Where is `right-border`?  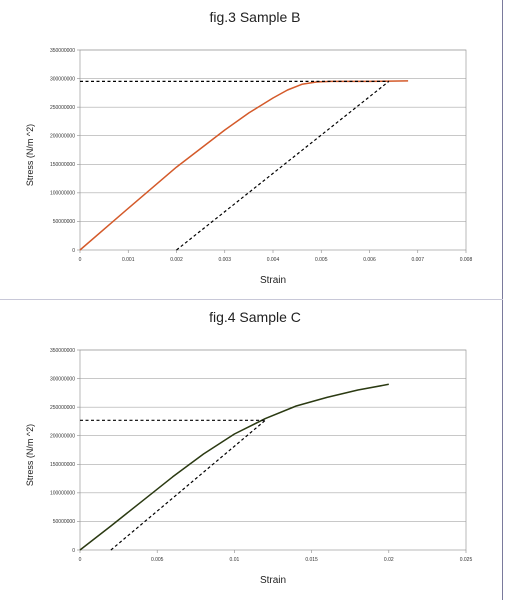
right-border is located at coordinates (502, 300).